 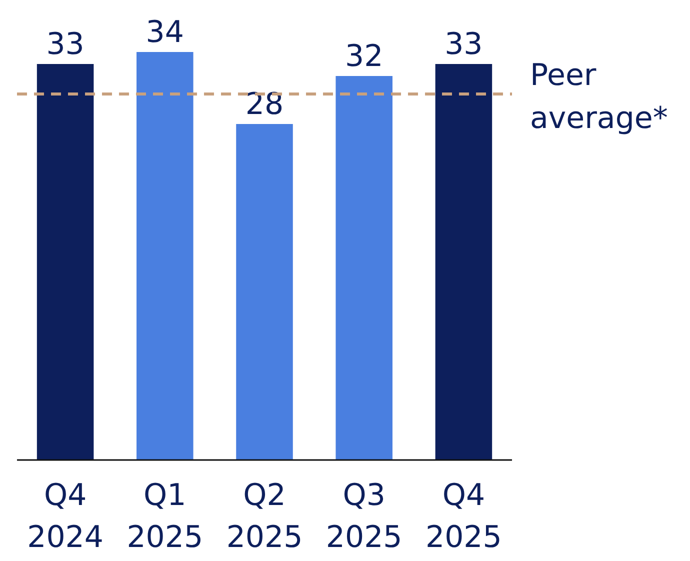 I want to click on x-tick-label: Q1 2025, so click(x=165, y=516).